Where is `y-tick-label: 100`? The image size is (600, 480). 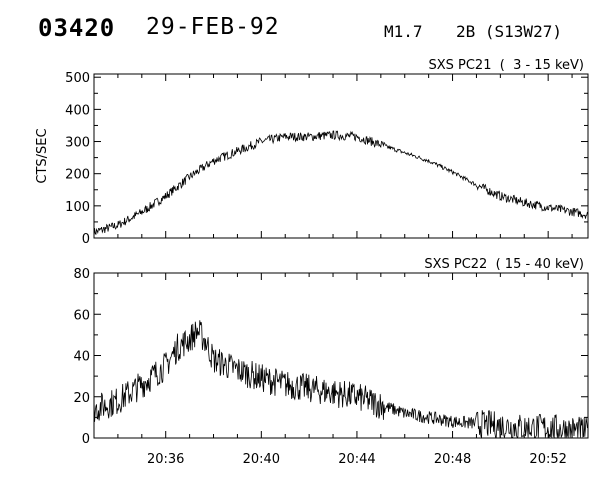
y-tick-label: 100 is located at coordinates (77, 207).